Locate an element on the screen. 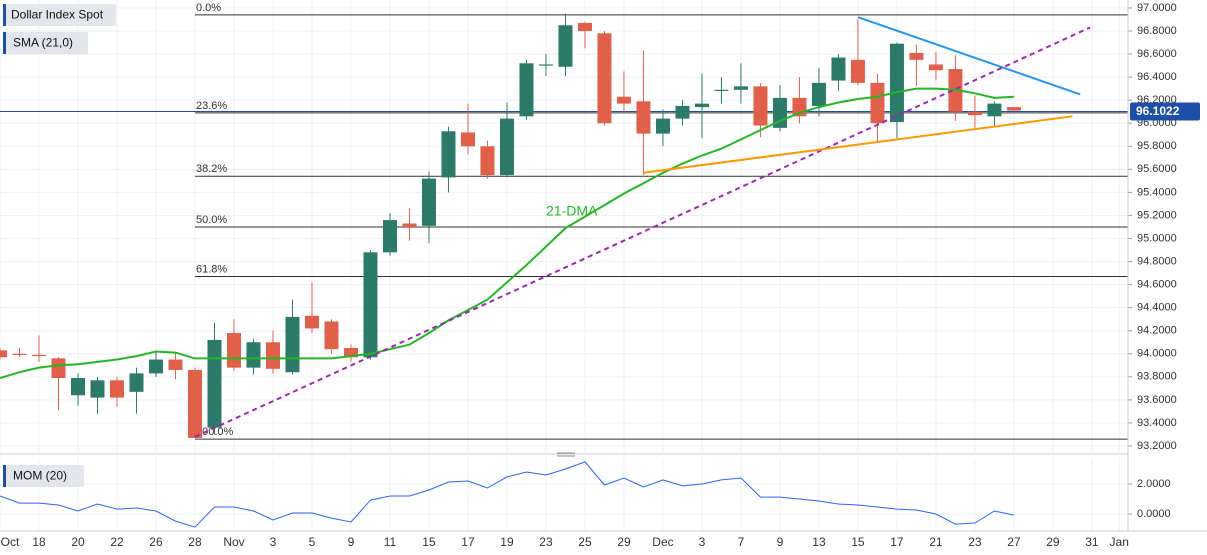  x-tick-label: 18 is located at coordinates (39, 542).